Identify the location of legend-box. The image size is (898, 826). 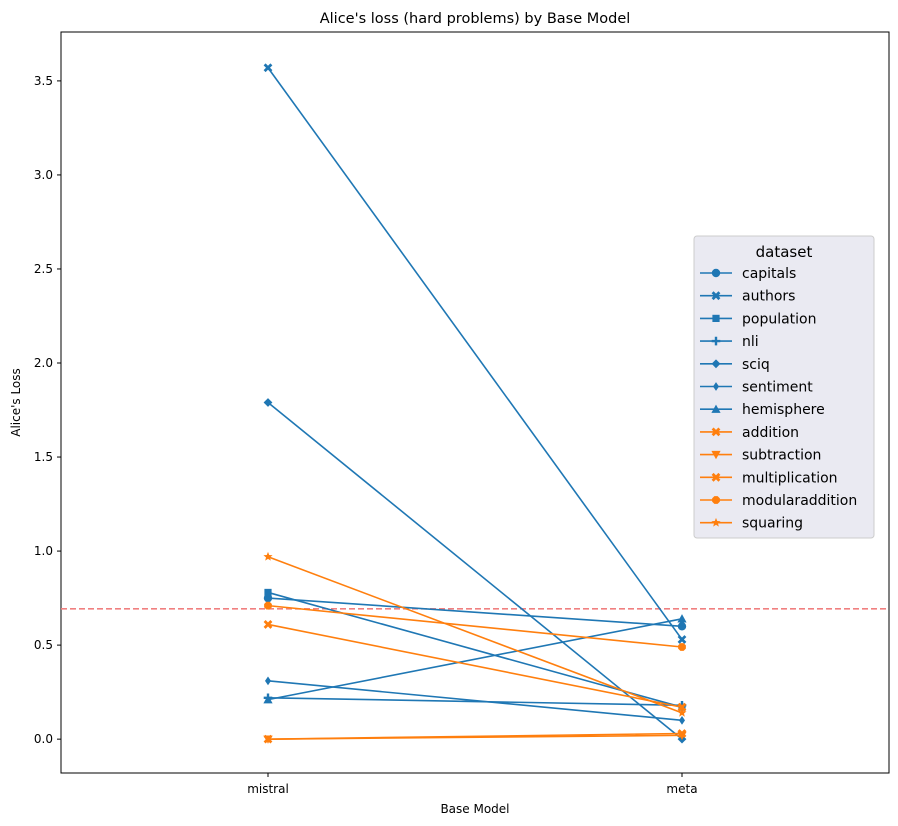
(784, 387).